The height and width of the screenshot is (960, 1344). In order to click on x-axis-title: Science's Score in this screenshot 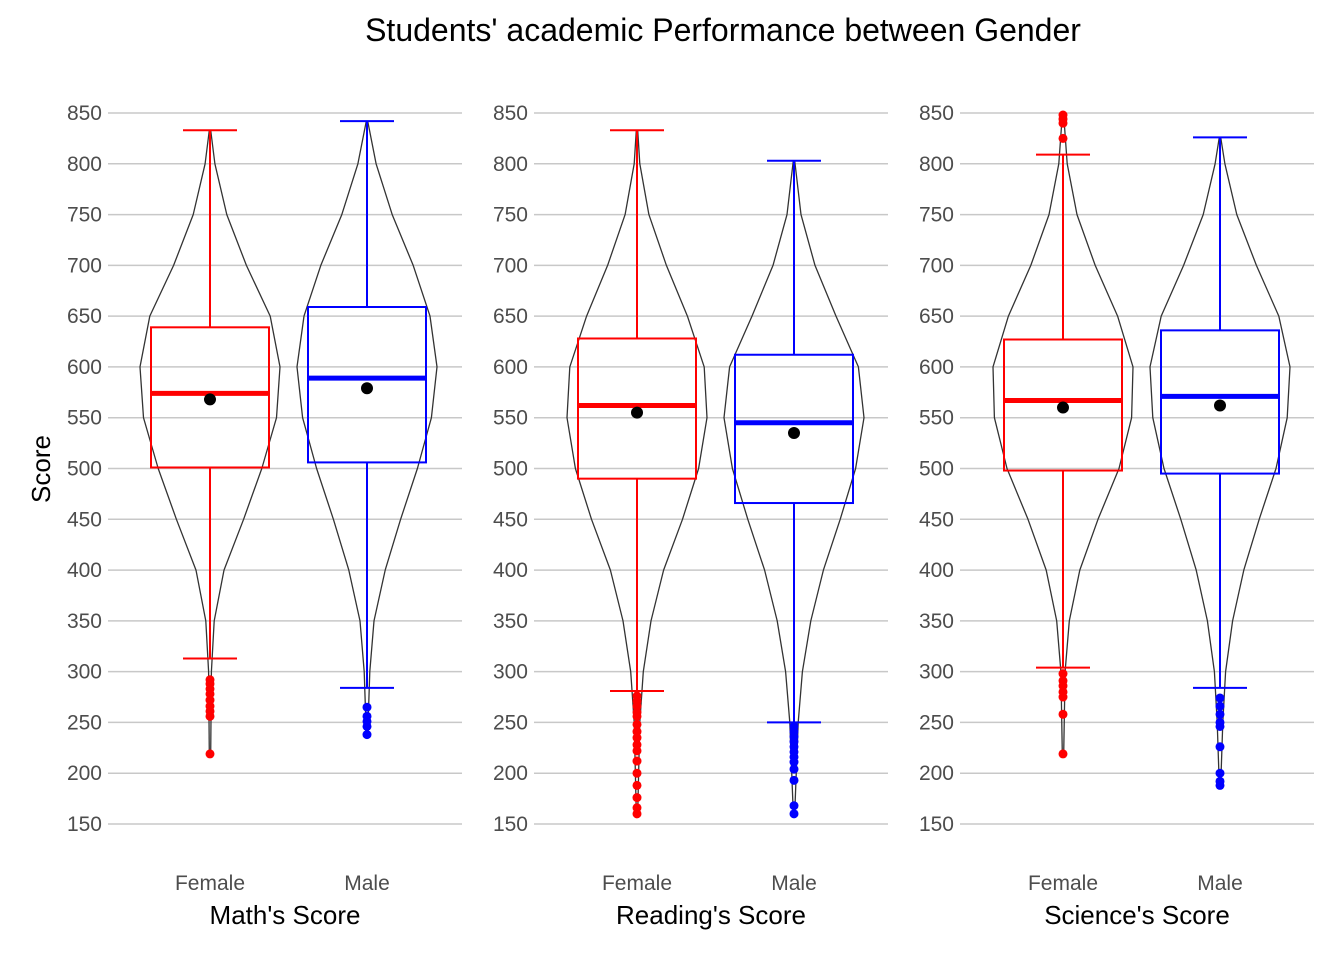, I will do `click(1137, 915)`.